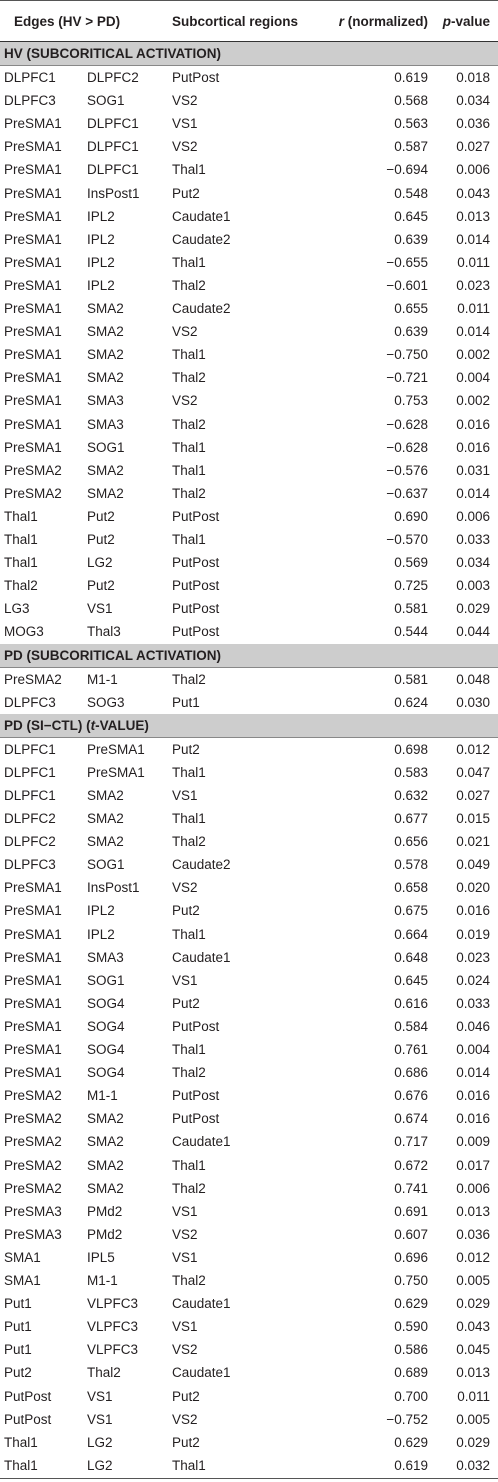  What do you see at coordinates (249, 562) in the screenshot?
I see `data-row: Thal1 LG2 PutPost 0.569 0.034` at bounding box center [249, 562].